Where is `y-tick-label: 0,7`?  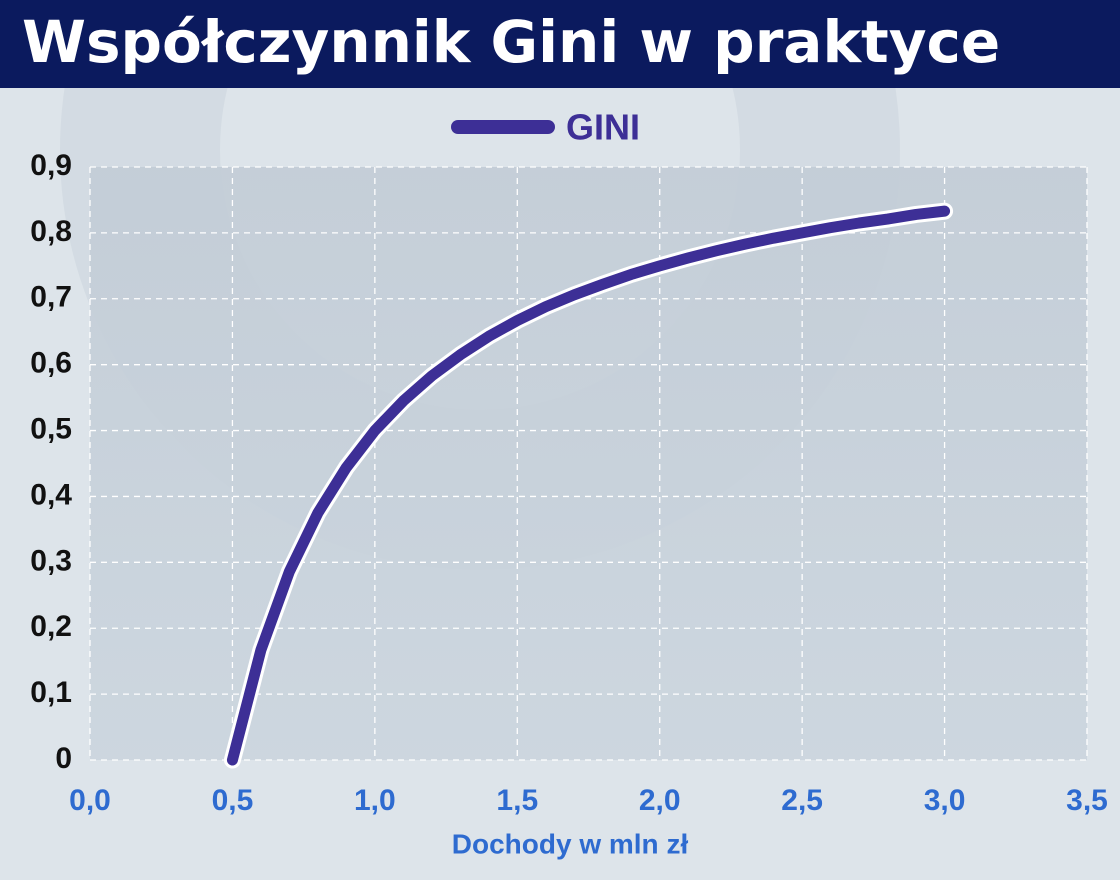 y-tick-label: 0,7 is located at coordinates (51, 297).